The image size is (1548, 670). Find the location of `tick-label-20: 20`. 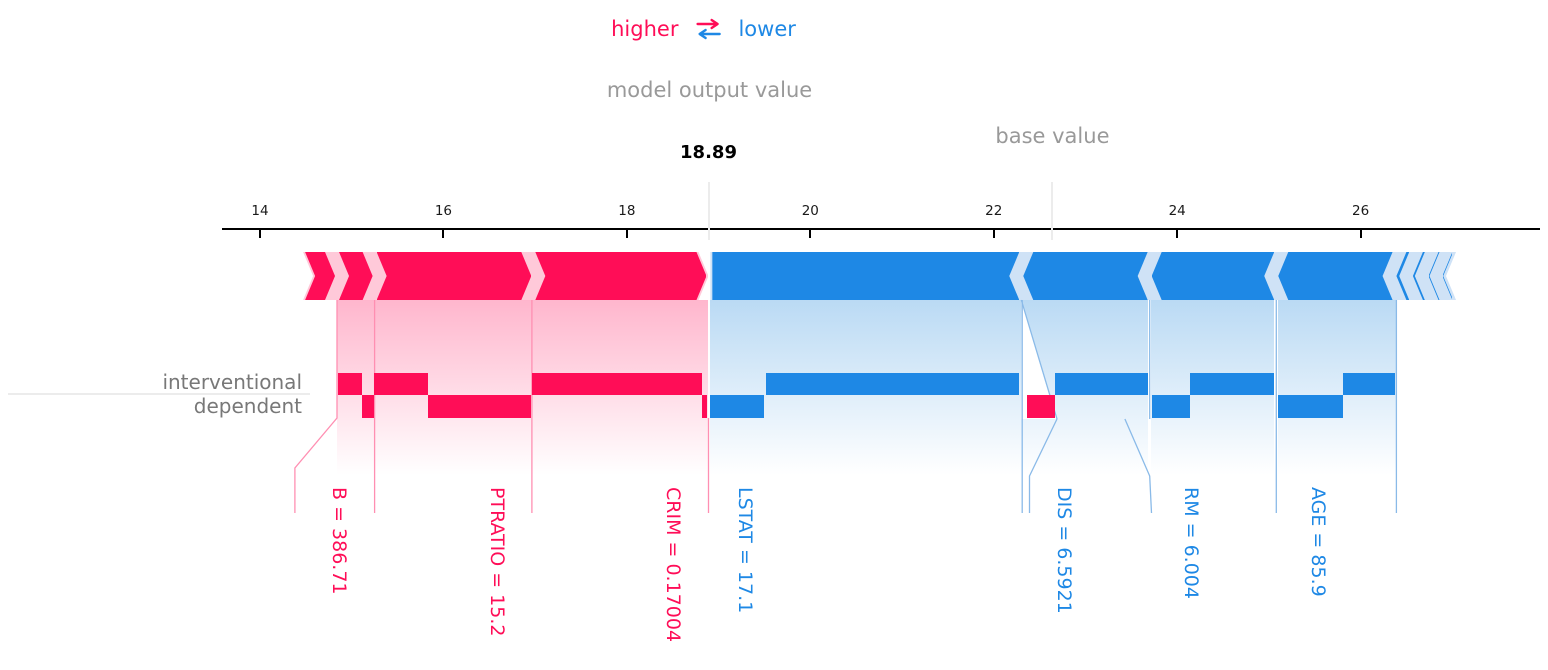

tick-label-20: 20 is located at coordinates (810, 211).